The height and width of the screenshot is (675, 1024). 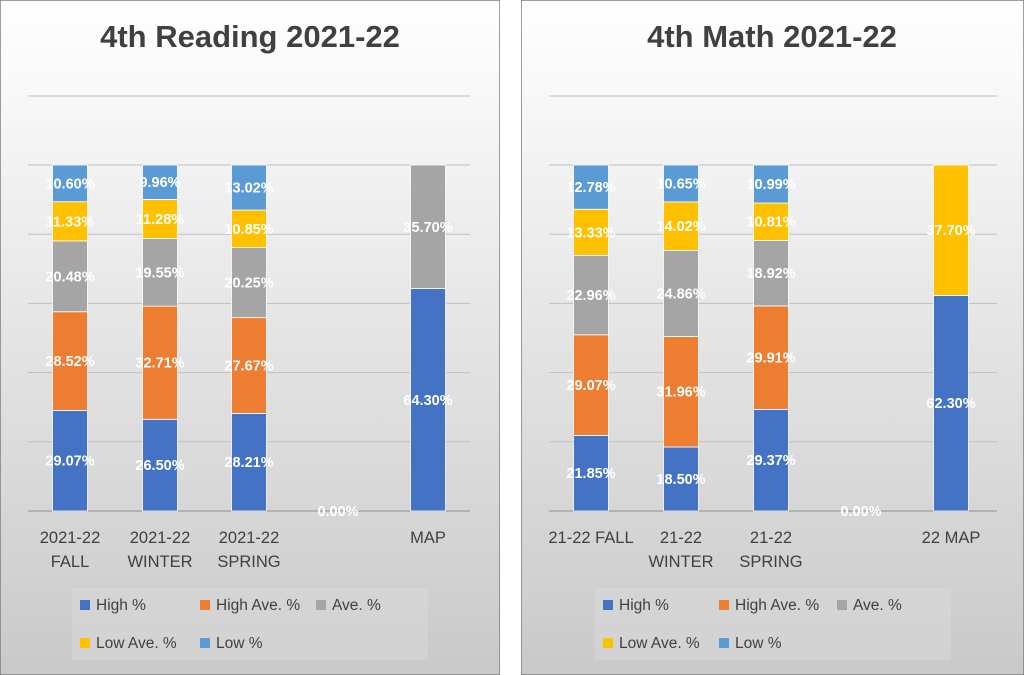 I want to click on data-label: 13.33%, so click(x=590, y=233).